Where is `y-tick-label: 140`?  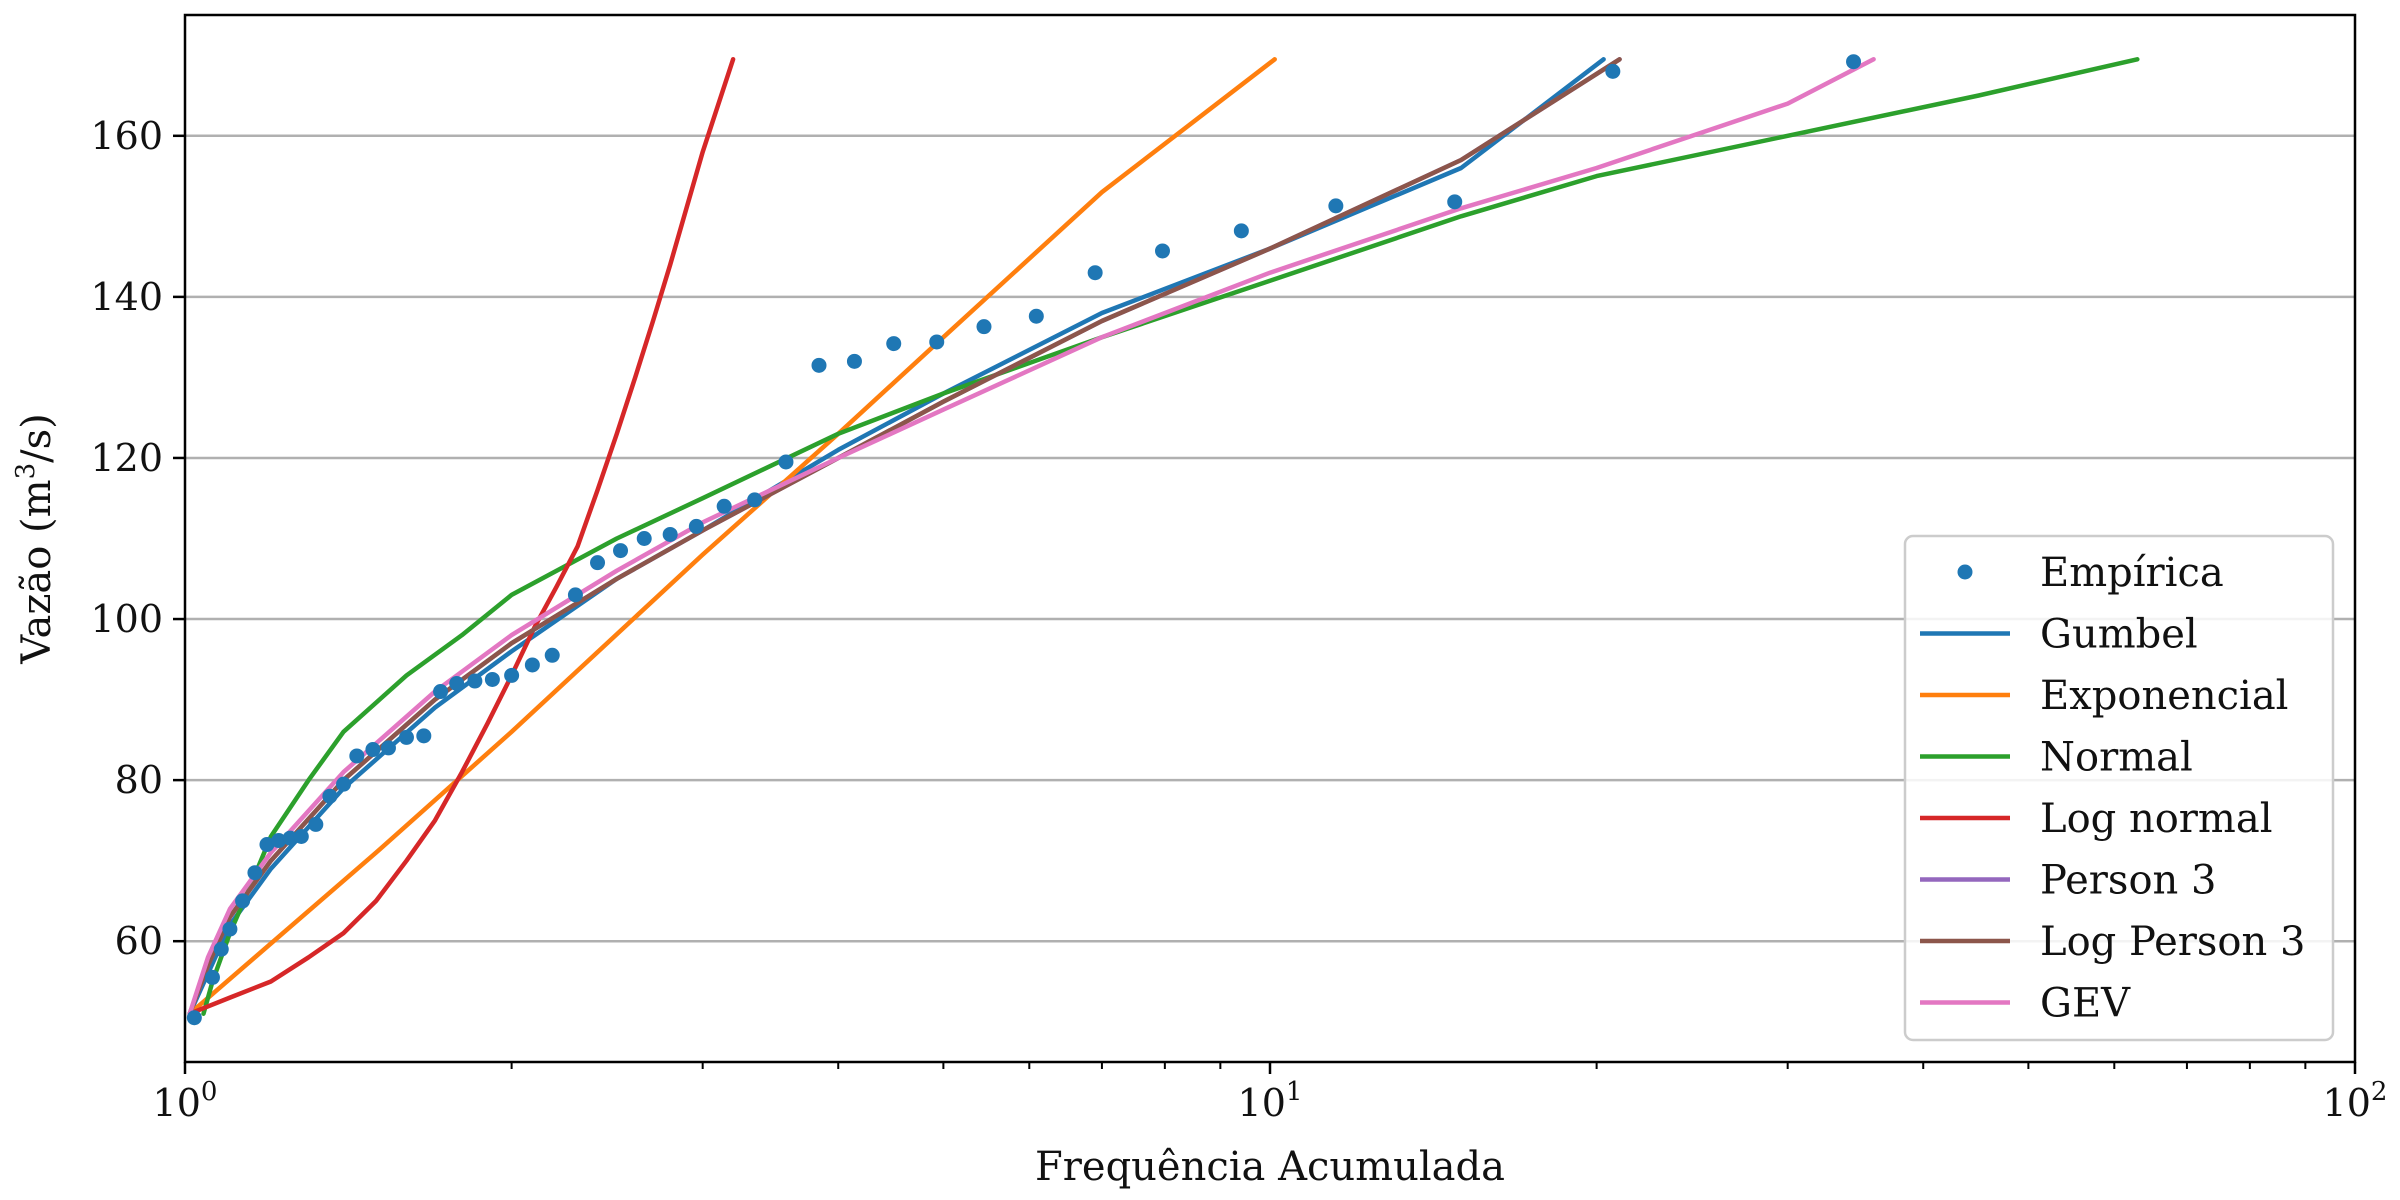 y-tick-label: 140 is located at coordinates (126, 297).